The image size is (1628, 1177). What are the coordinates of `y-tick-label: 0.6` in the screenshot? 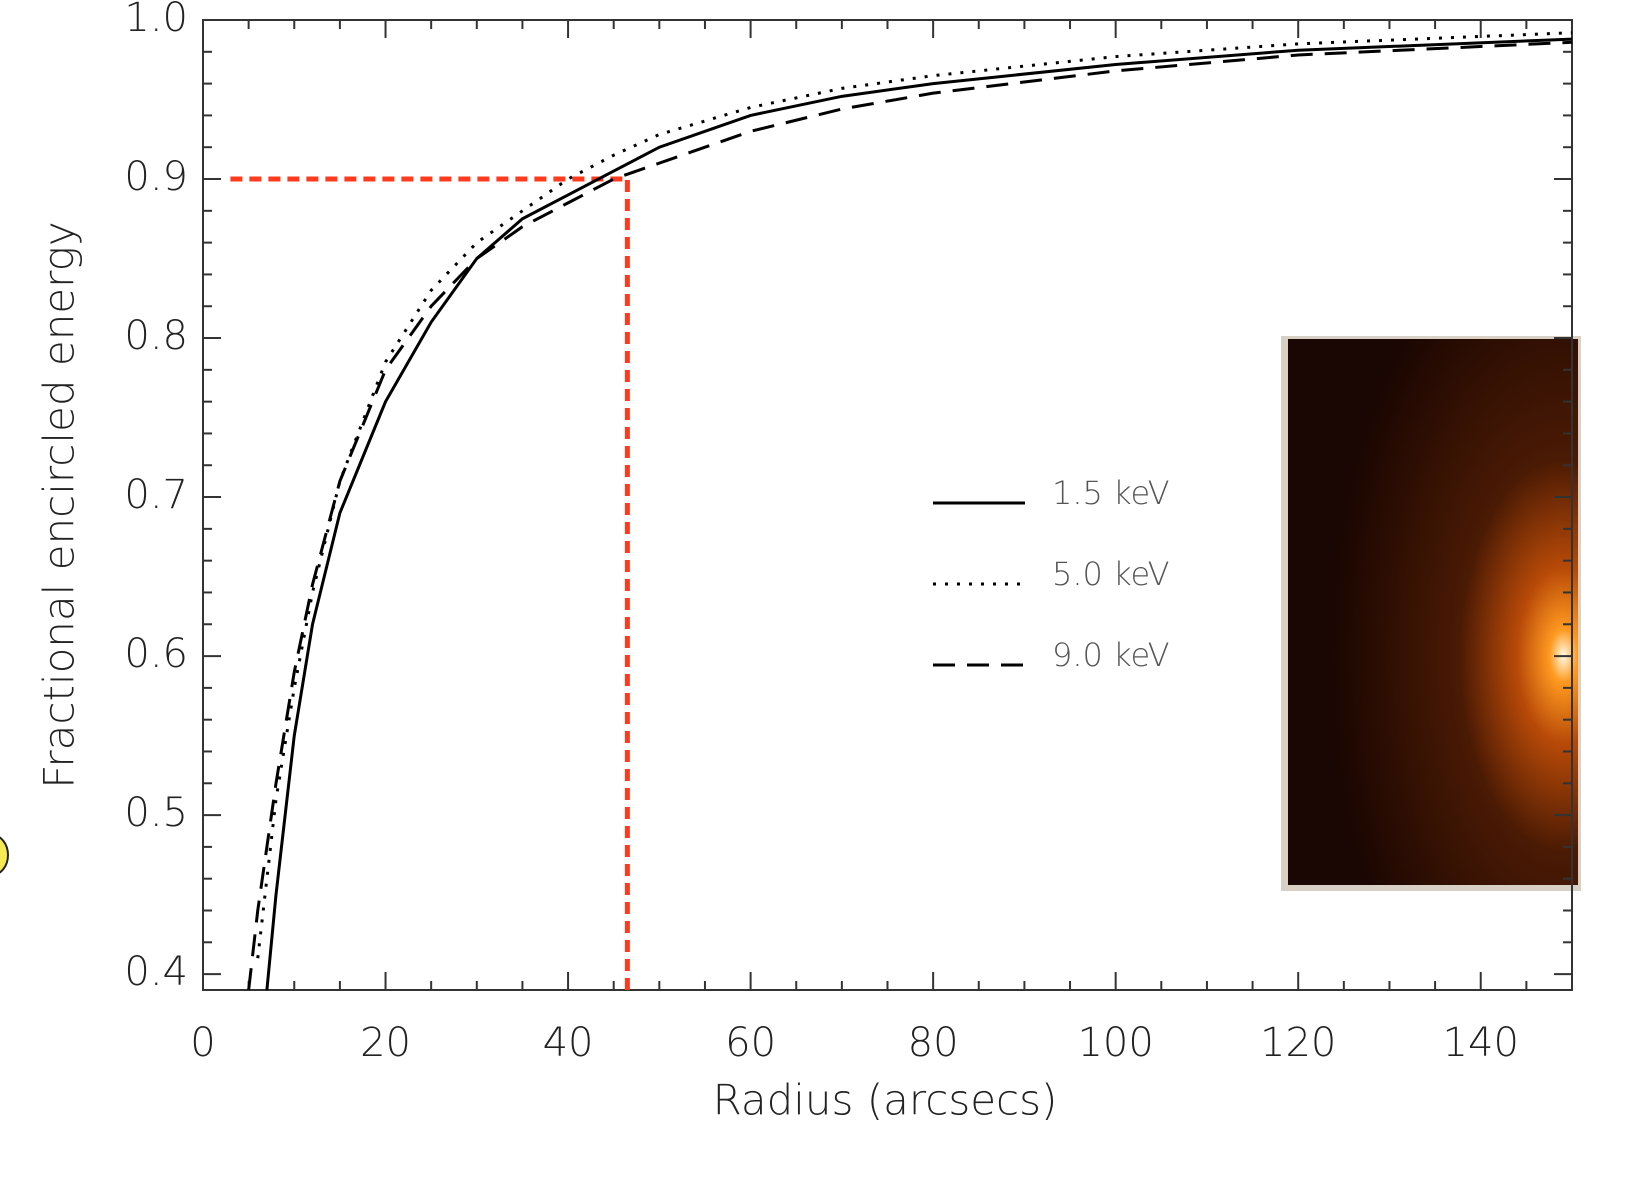 It's located at (156, 654).